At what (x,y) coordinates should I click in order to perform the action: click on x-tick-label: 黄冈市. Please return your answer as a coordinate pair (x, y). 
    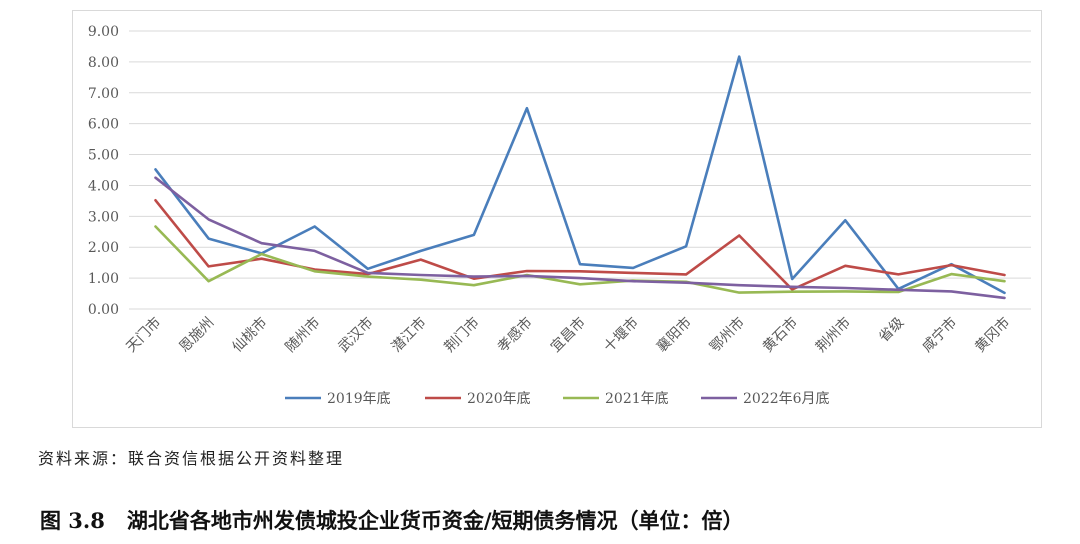
    Looking at the image, I should click on (993, 335).